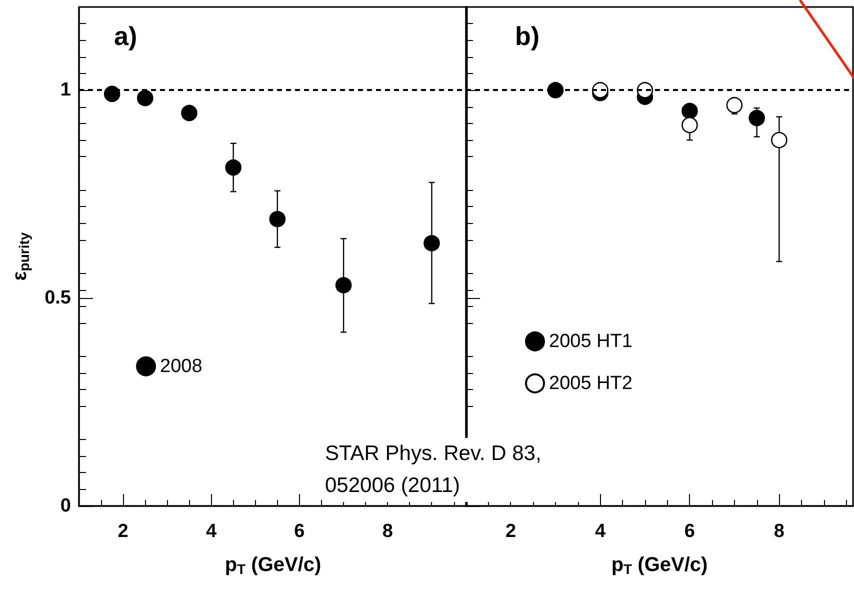 The width and height of the screenshot is (854, 589). Describe the element at coordinates (527, 36) in the screenshot. I see `text: b)` at that location.